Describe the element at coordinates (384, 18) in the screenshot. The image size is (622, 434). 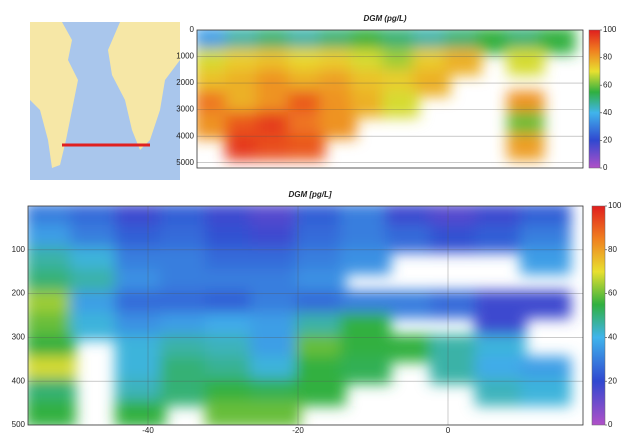
I see `chart-title: DGM (pg/L)` at that location.